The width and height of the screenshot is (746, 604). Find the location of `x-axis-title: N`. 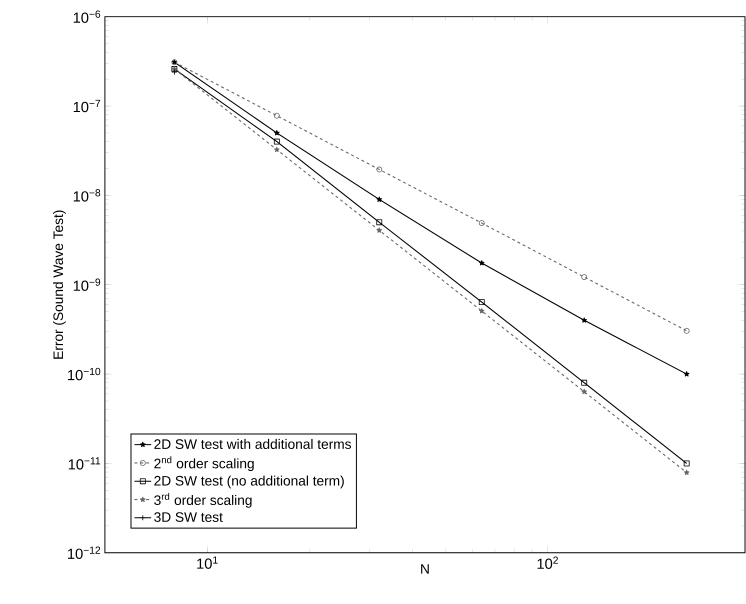

x-axis-title: N is located at coordinates (425, 569).